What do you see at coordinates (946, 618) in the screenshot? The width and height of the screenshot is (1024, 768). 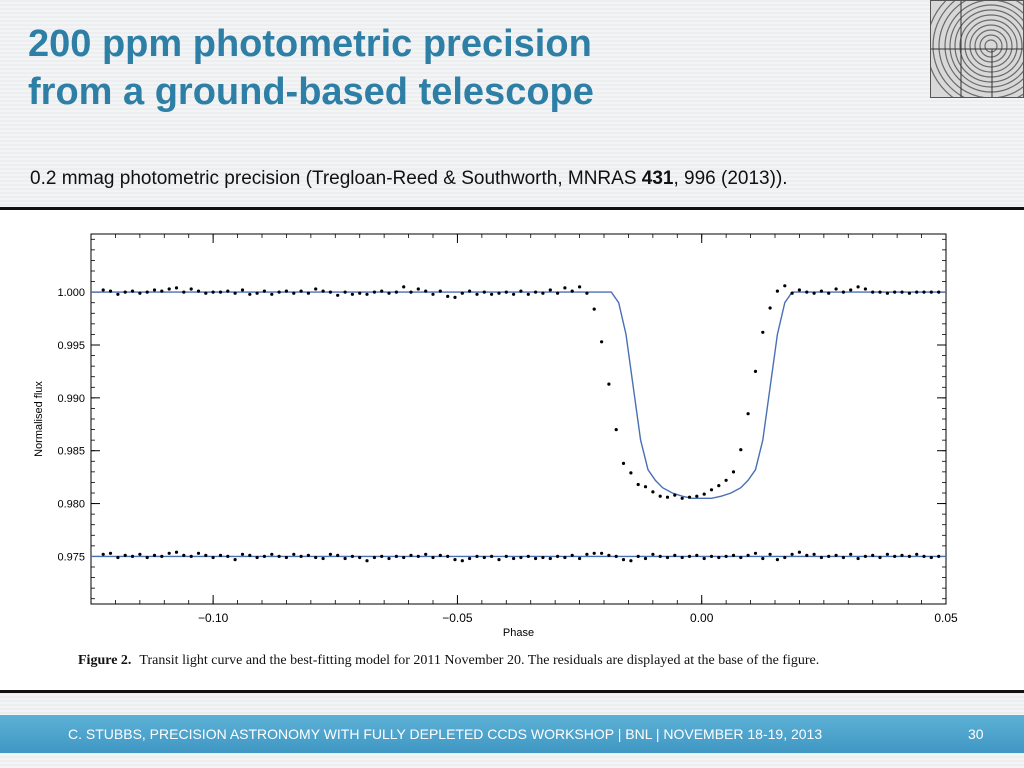 I see `x-tick-label: 0.05` at bounding box center [946, 618].